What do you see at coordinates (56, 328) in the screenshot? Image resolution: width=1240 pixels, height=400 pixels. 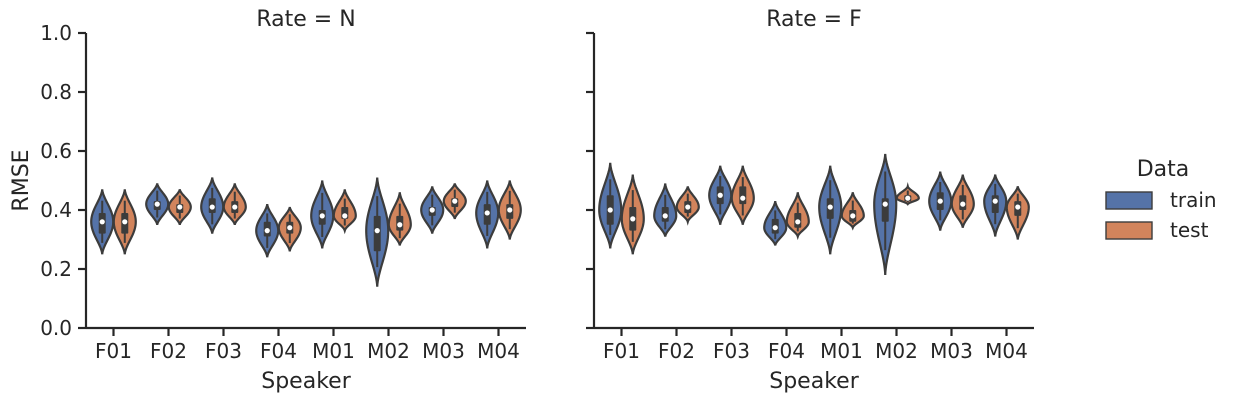 I see `y-tick-label: 0.0` at bounding box center [56, 328].